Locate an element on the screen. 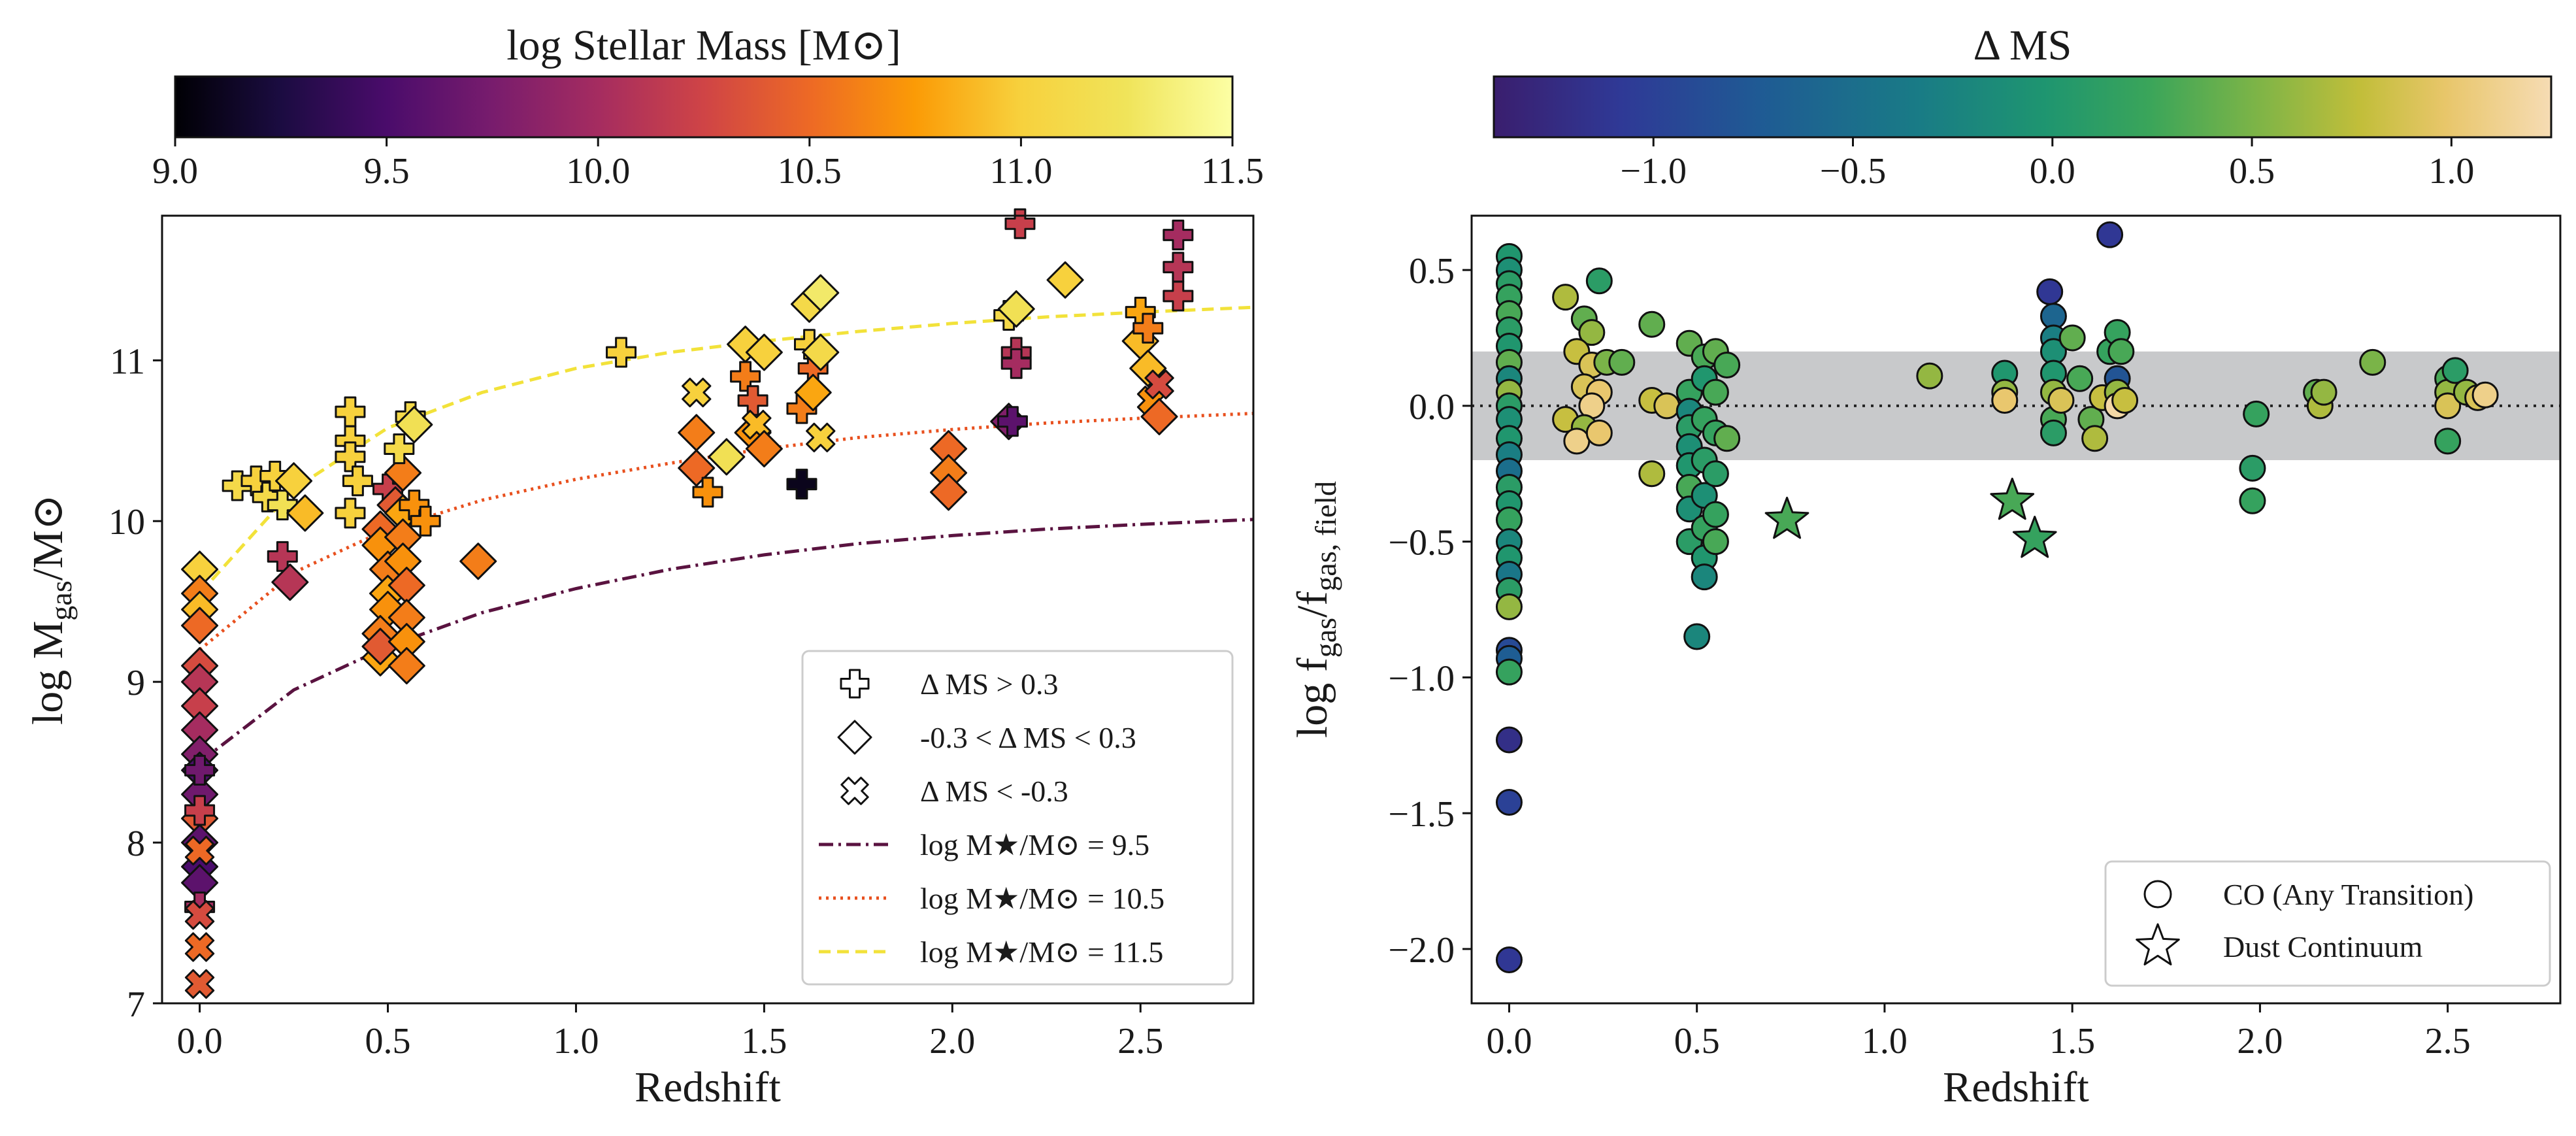 The image size is (2576, 1136). y-tick-label: −1.0 is located at coordinates (1421, 678).